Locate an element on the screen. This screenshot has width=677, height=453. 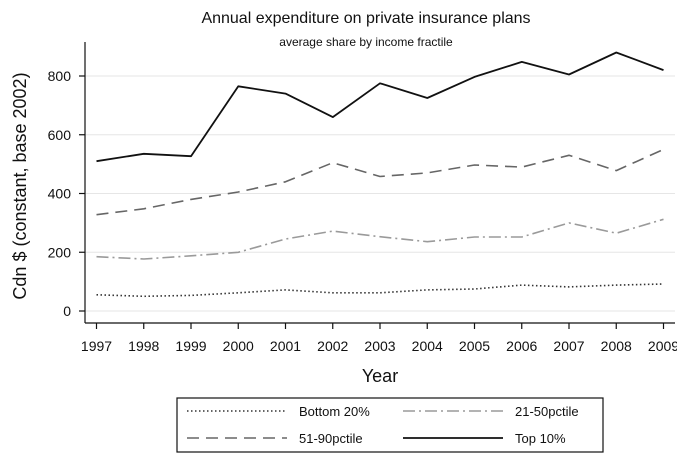
x-tick-label: 2002 is located at coordinates (332, 346).